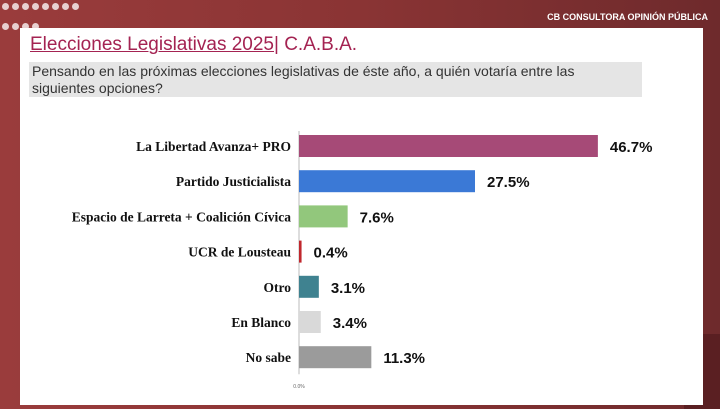 This screenshot has height=409, width=720. Describe the element at coordinates (152, 44) in the screenshot. I see `title-main: Elecciones Legislativas 2025` at that location.